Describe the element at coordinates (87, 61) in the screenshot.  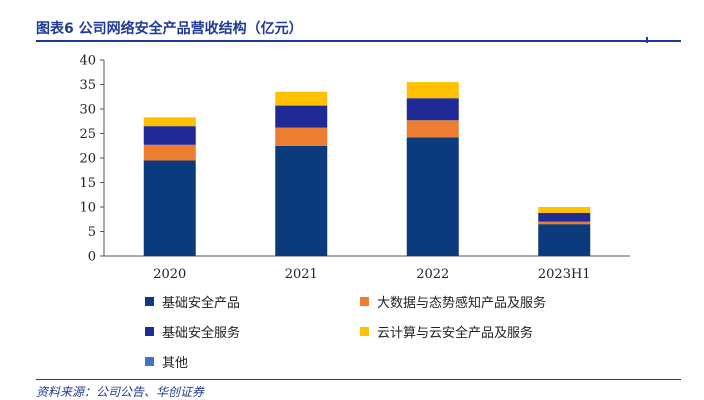
I see `y-tick-label: 40` at that location.